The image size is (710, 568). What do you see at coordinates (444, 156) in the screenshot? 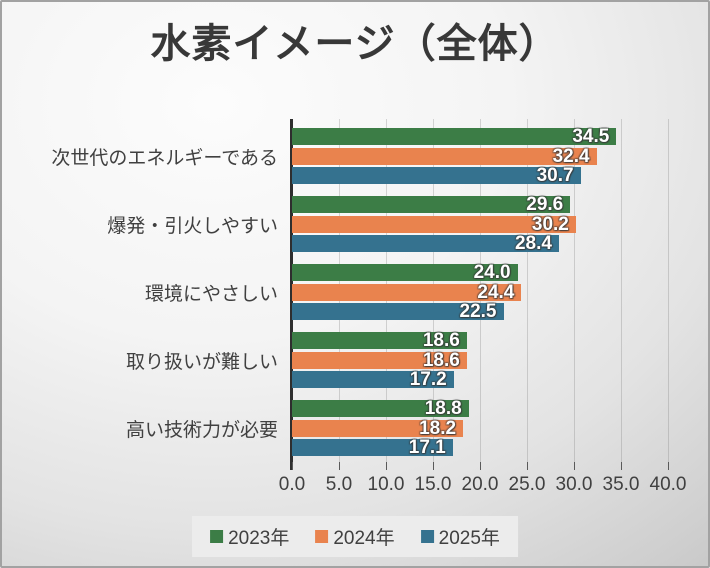
I see `bar-2024年: 32.4` at bounding box center [444, 156].